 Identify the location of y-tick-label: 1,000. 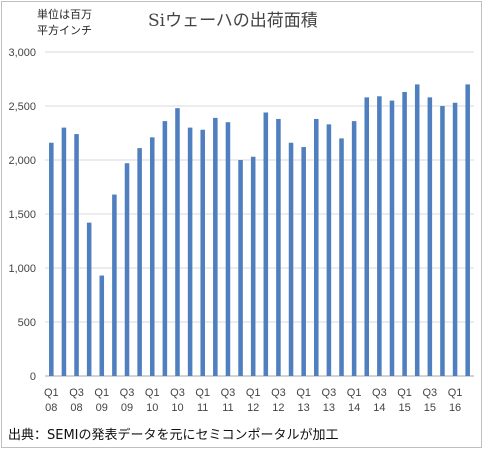
(22, 269).